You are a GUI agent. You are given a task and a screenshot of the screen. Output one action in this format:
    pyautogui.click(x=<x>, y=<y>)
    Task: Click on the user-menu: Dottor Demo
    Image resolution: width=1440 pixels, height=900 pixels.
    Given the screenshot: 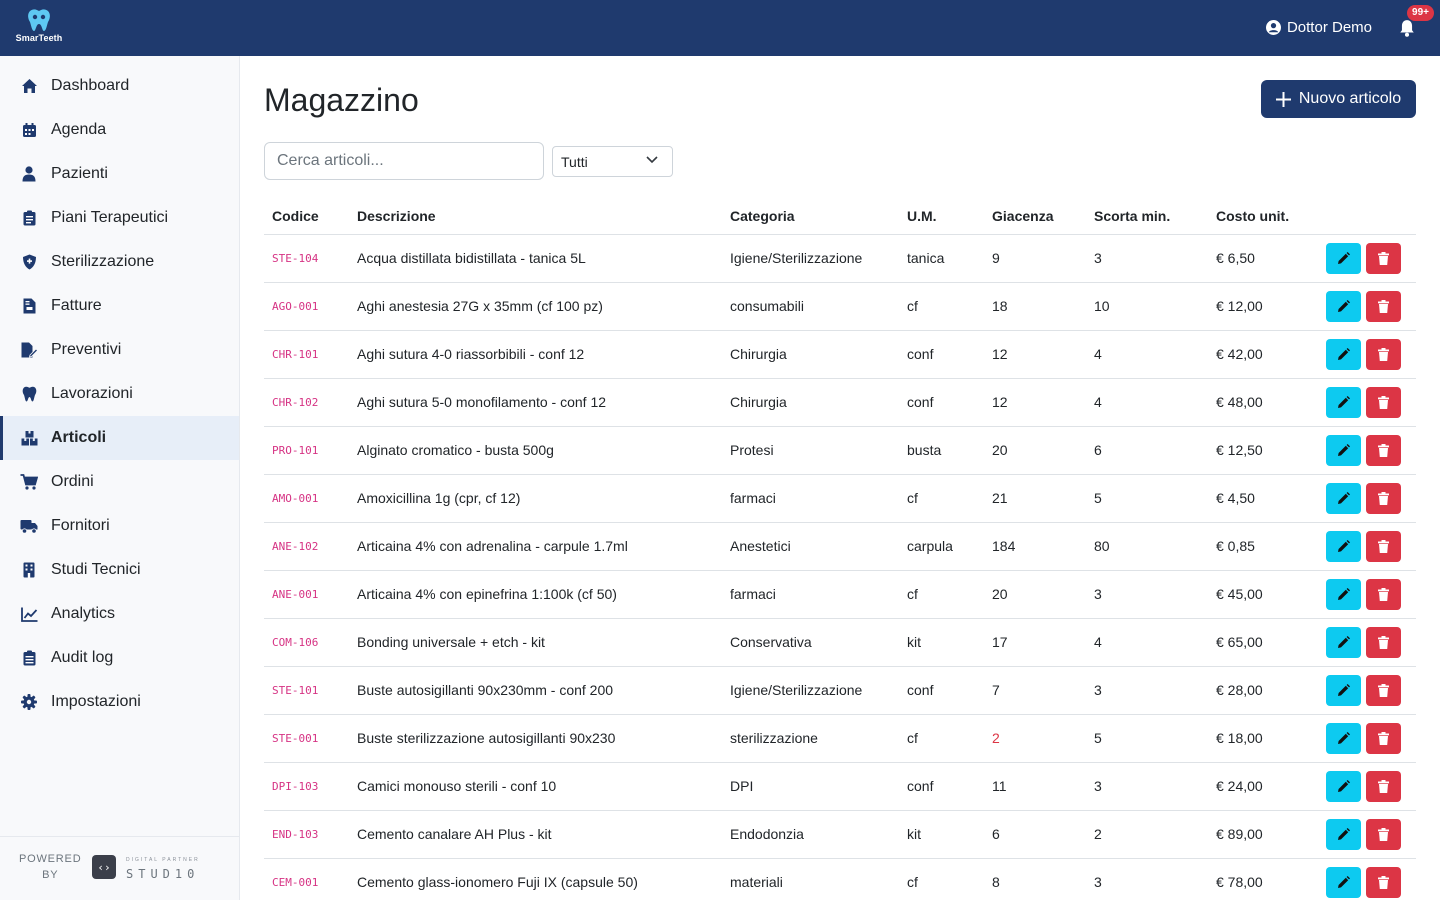 What is the action you would take?
    pyautogui.click(x=1318, y=27)
    